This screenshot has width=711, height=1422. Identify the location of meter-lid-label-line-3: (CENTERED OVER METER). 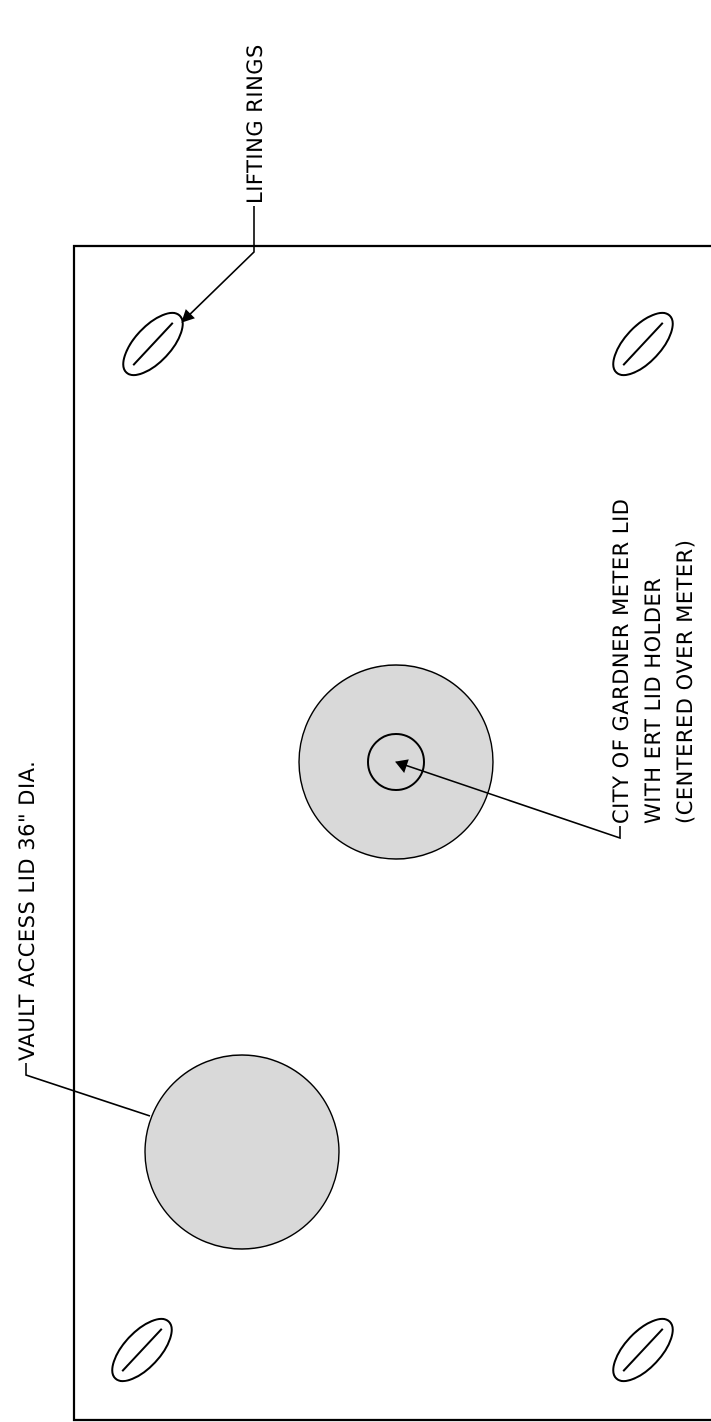
(685, 682).